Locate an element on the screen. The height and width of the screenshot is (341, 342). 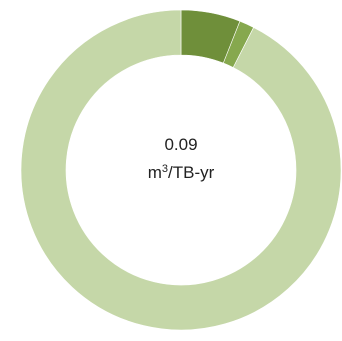
center-unit: m3/TB-yr is located at coordinates (171, 173).